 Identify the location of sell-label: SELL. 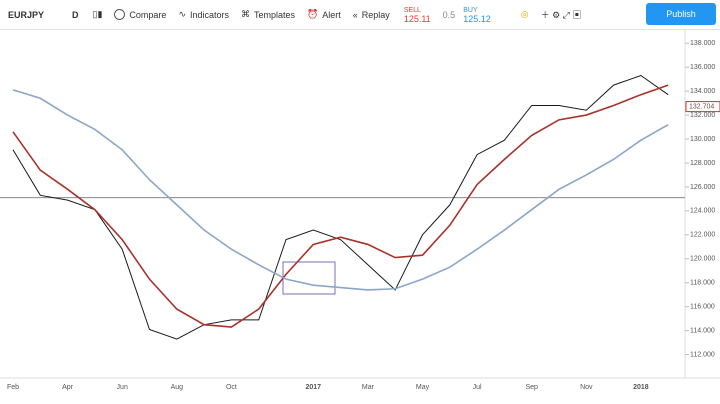
(412, 10).